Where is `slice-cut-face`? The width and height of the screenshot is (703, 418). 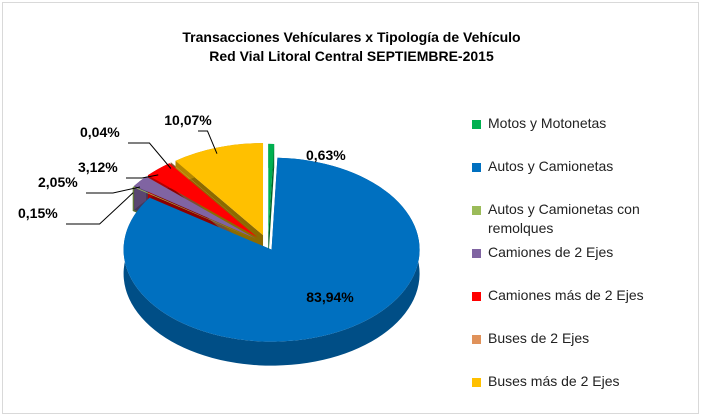
slice-cut-face is located at coordinates (271, 201).